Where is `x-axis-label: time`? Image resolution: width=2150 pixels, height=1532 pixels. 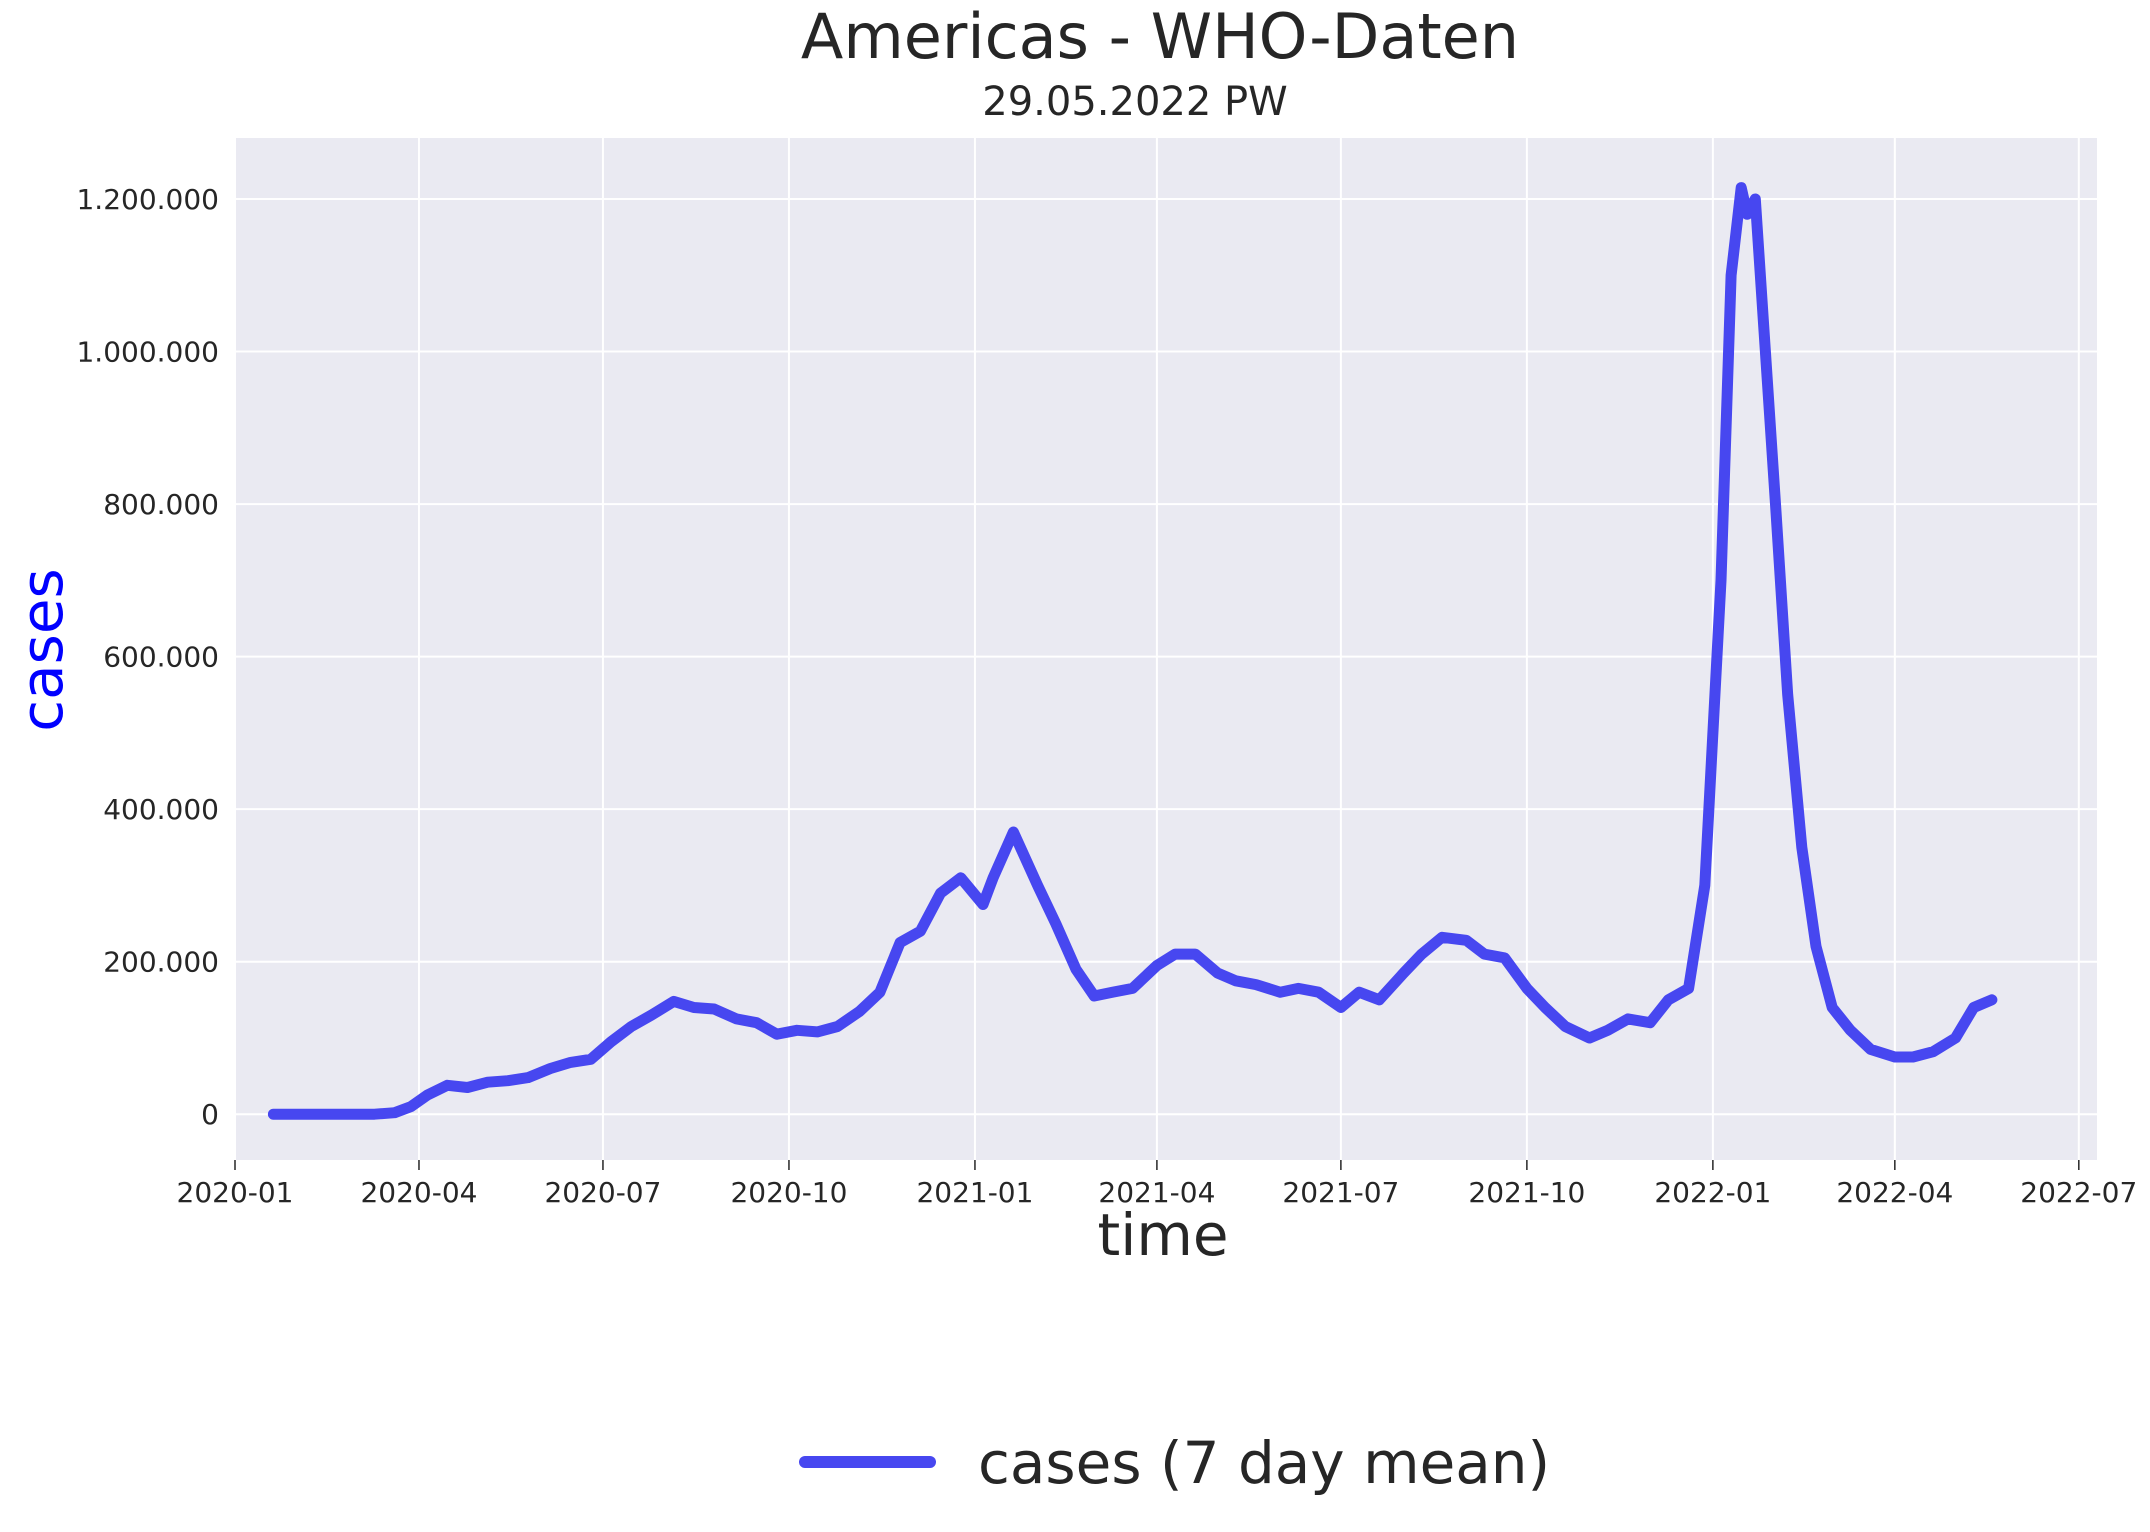
x-axis-label: time is located at coordinates (1162, 1235).